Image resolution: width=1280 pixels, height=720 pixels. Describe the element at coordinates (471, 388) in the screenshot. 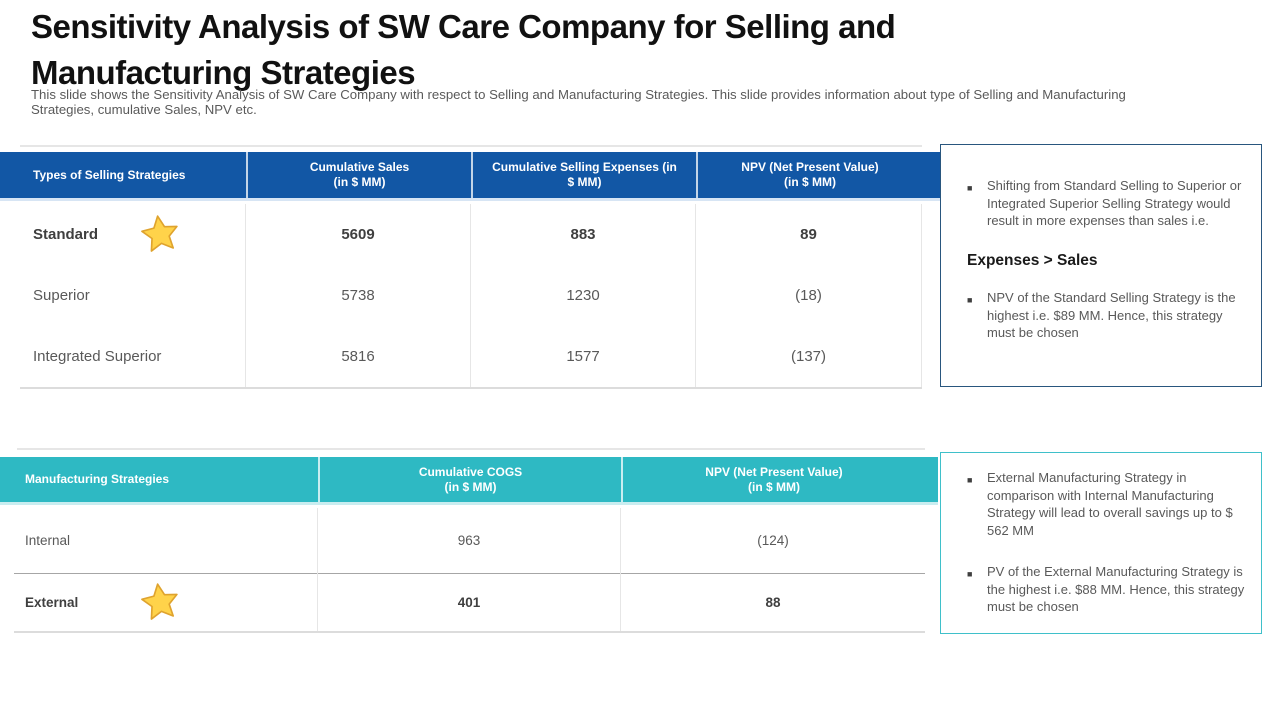

I see `selling-table-bottom-rule` at that location.